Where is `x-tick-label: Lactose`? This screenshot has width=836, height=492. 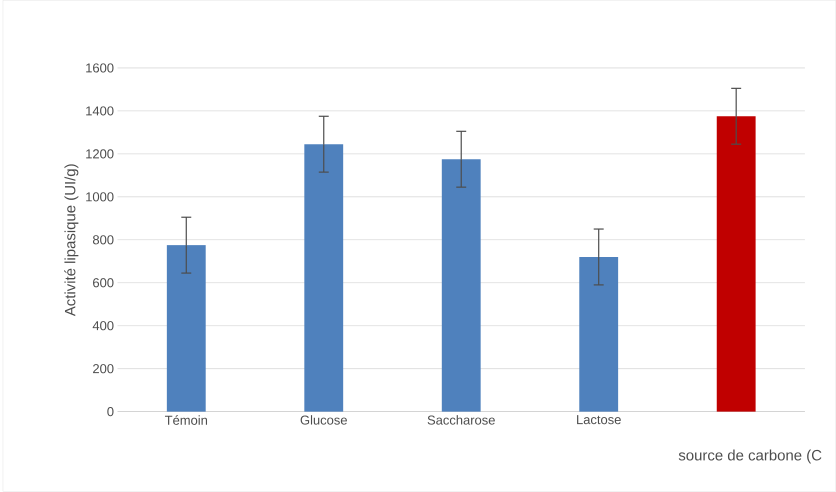
x-tick-label: Lactose is located at coordinates (599, 419).